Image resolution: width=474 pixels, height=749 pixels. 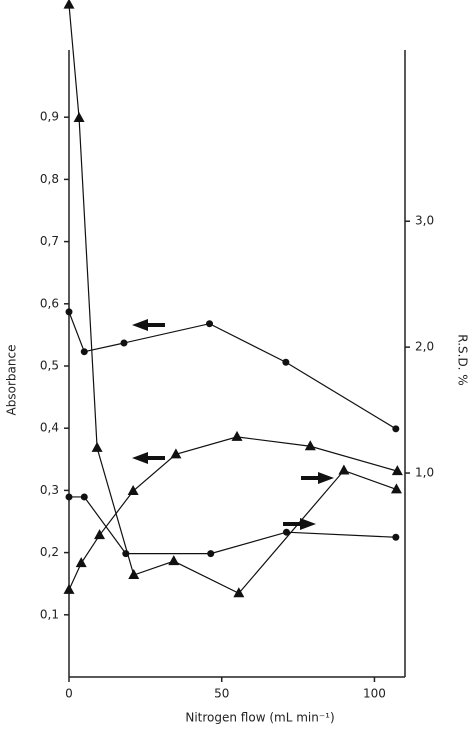 What do you see at coordinates (49, 303) in the screenshot?
I see `y-tick-label: 0,6` at bounding box center [49, 303].